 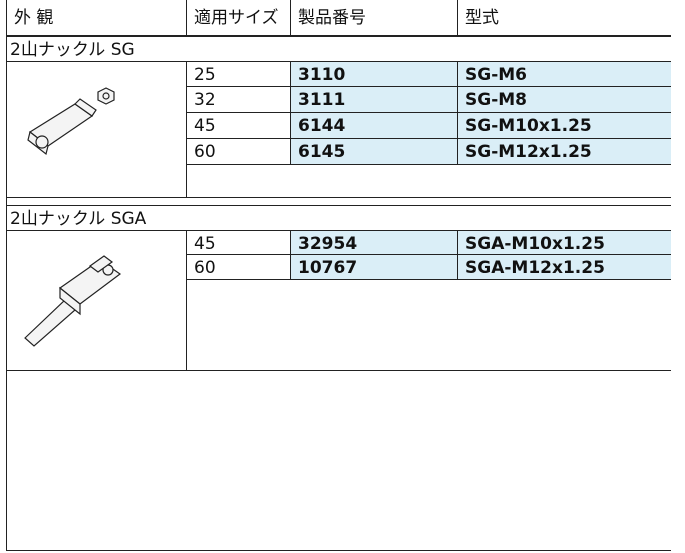 What do you see at coordinates (328, 268) in the screenshot?
I see `product-number: 10767` at bounding box center [328, 268].